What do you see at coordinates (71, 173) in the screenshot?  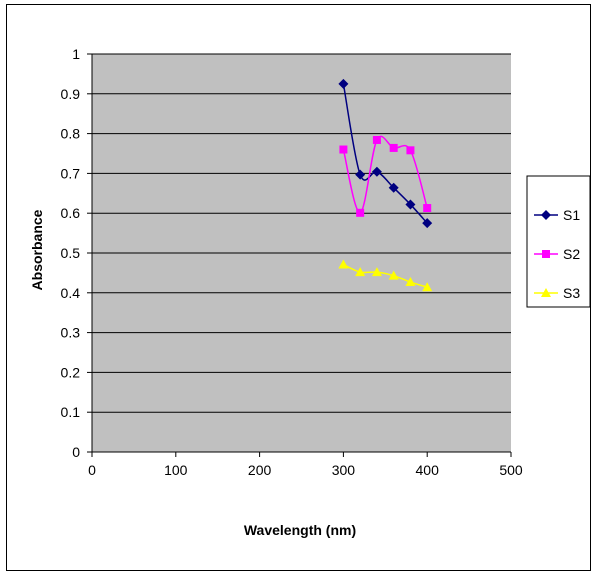 I see `y-tick-label: 0.7` at bounding box center [71, 173].